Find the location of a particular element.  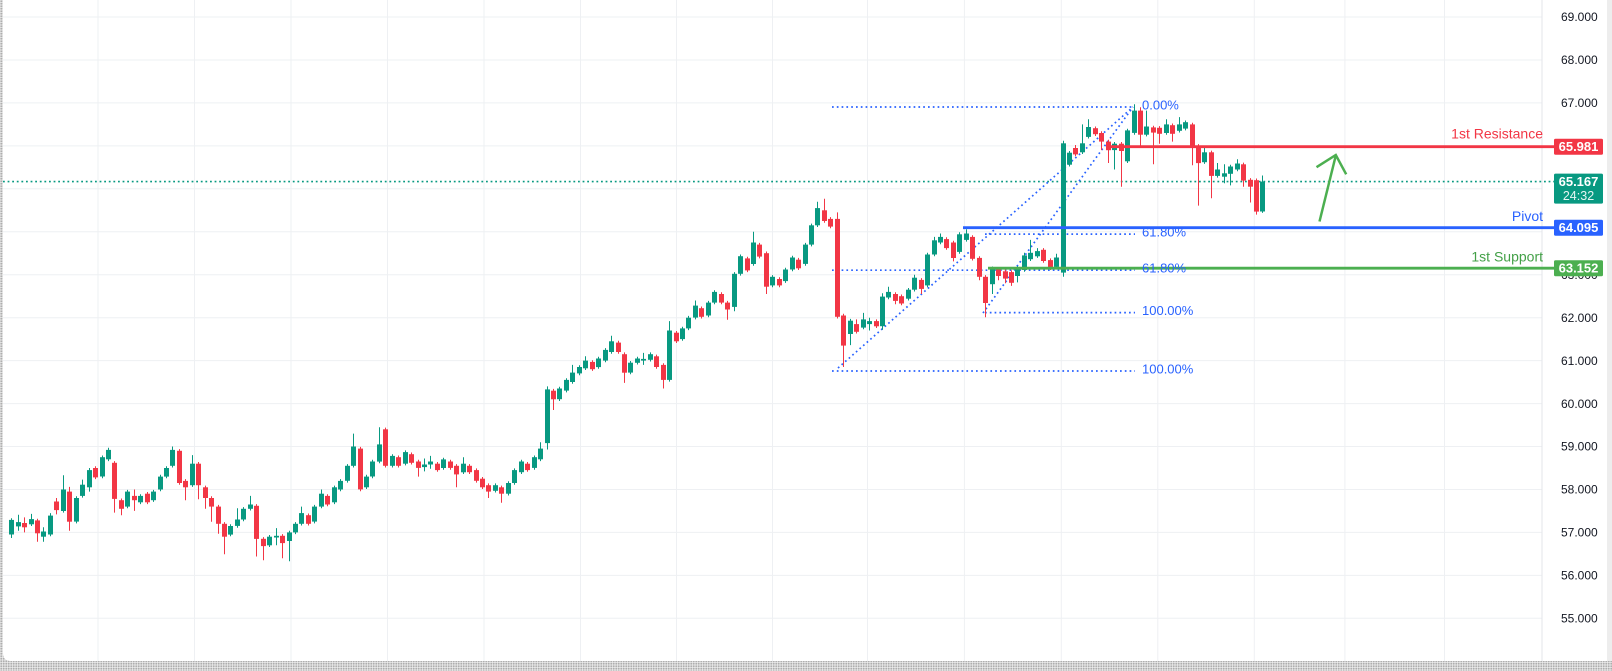

svg-text: 59.000 is located at coordinates (1579, 447).